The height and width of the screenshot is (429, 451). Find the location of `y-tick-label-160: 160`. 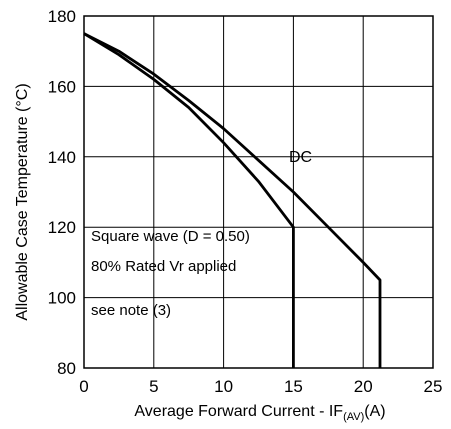

y-tick-label-160: 160 is located at coordinates (62, 86).